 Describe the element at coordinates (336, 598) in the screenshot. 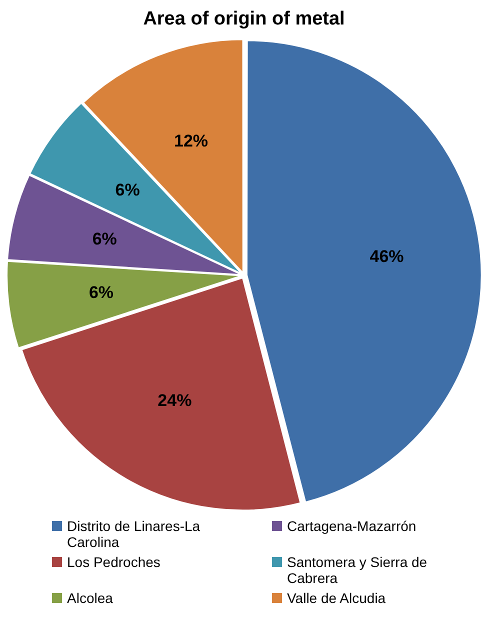

I see `legend-label: Valle de Alcudia` at that location.